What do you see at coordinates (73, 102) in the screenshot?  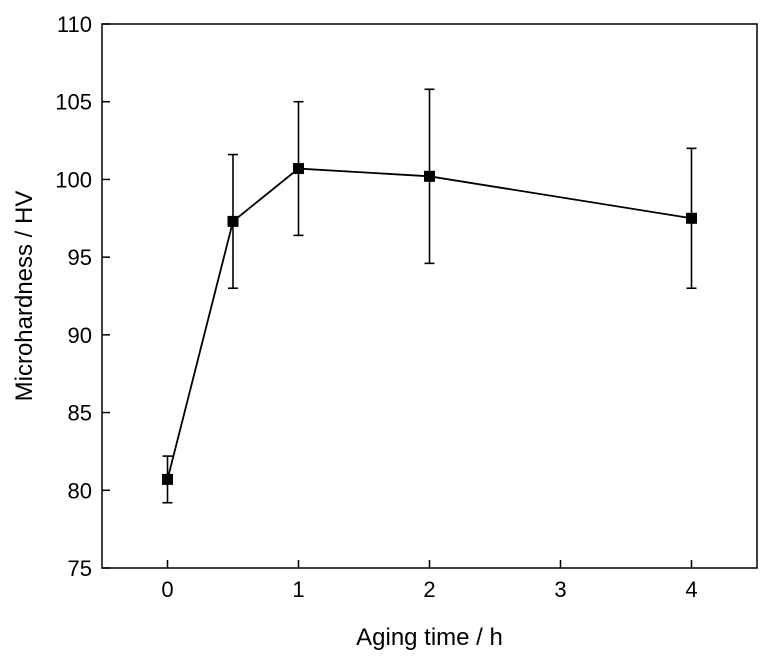 I see `y-tick-label: 105` at bounding box center [73, 102].